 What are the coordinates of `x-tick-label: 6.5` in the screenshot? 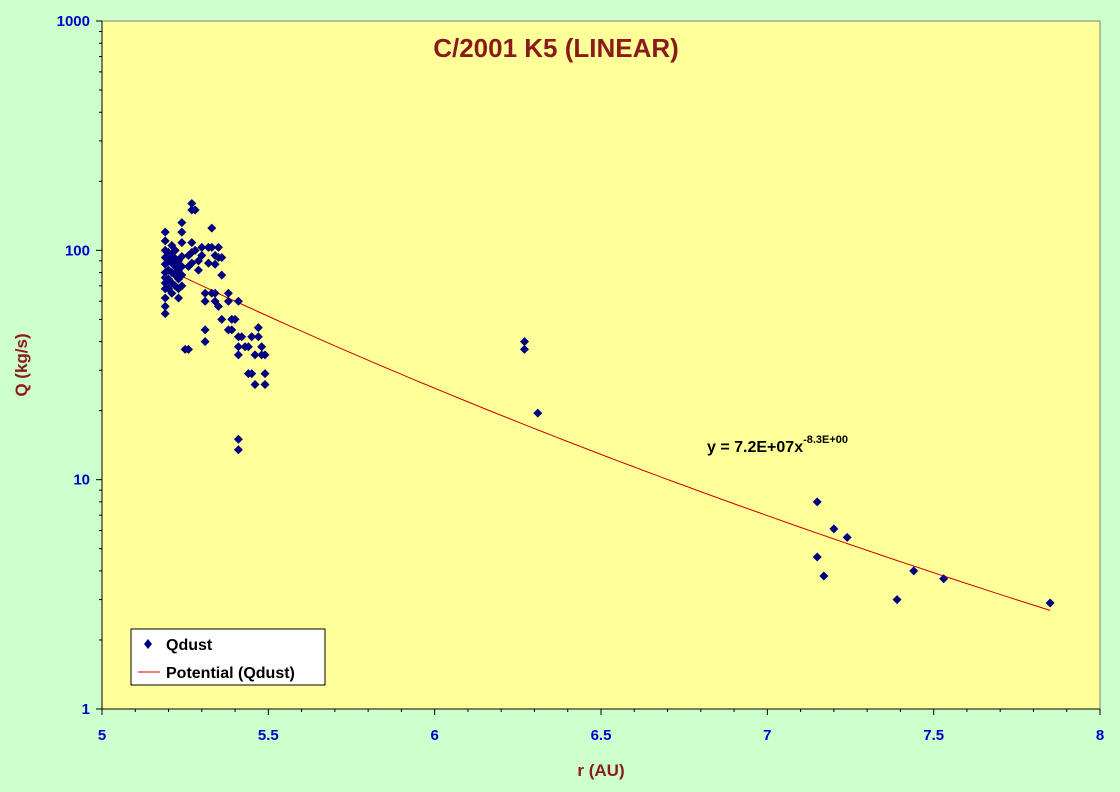 It's located at (601, 735).